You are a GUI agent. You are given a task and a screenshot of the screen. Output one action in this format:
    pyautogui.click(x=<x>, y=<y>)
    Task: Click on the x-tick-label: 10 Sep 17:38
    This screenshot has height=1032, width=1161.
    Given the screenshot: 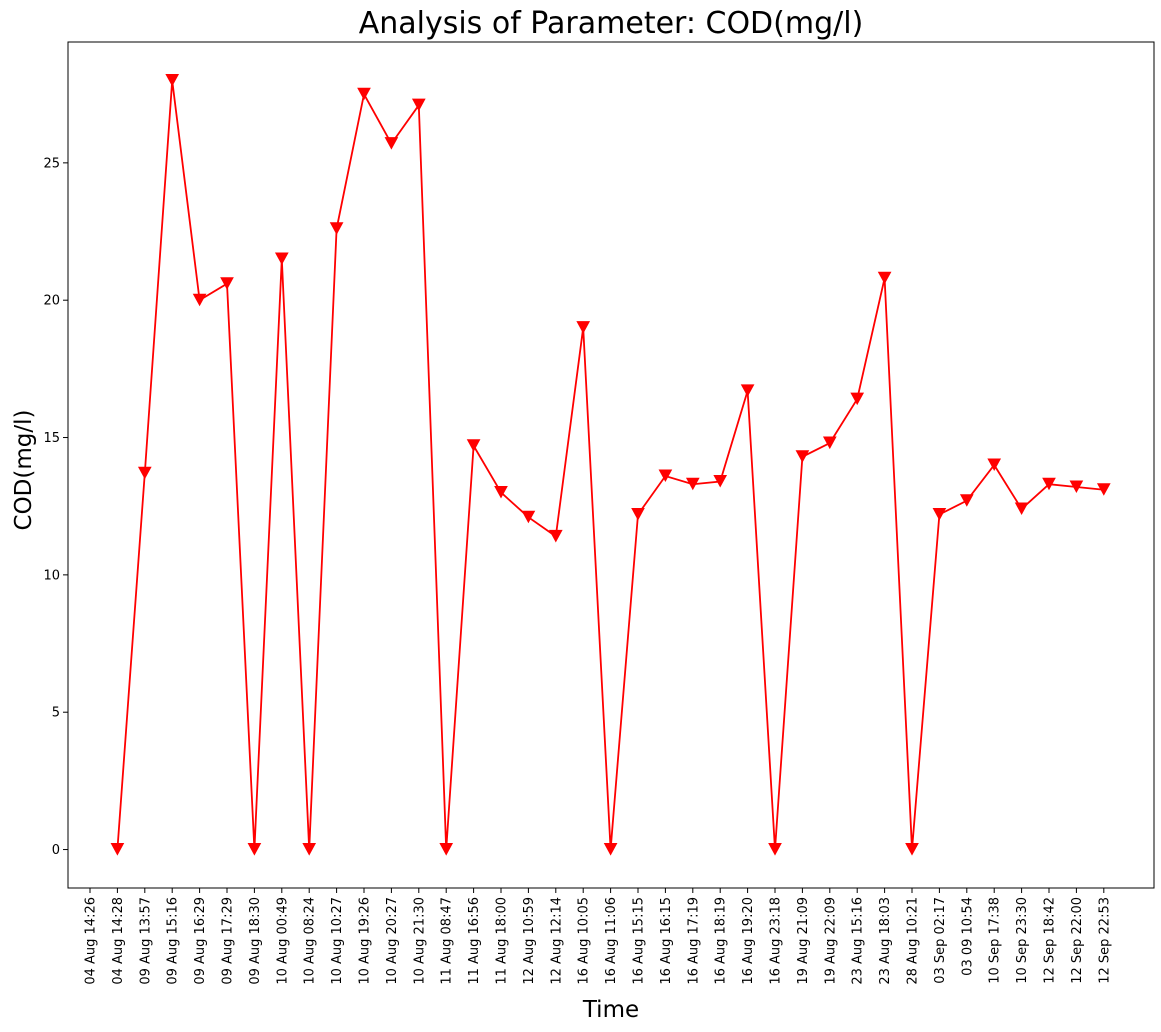 What is the action you would take?
    pyautogui.click(x=995, y=940)
    